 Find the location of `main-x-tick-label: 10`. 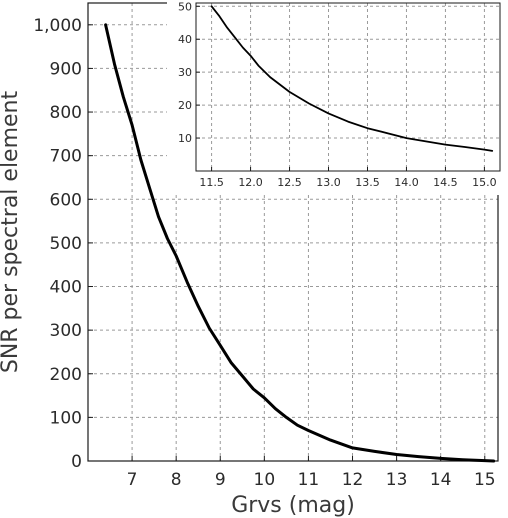

main-x-tick-label: 10 is located at coordinates (265, 480).